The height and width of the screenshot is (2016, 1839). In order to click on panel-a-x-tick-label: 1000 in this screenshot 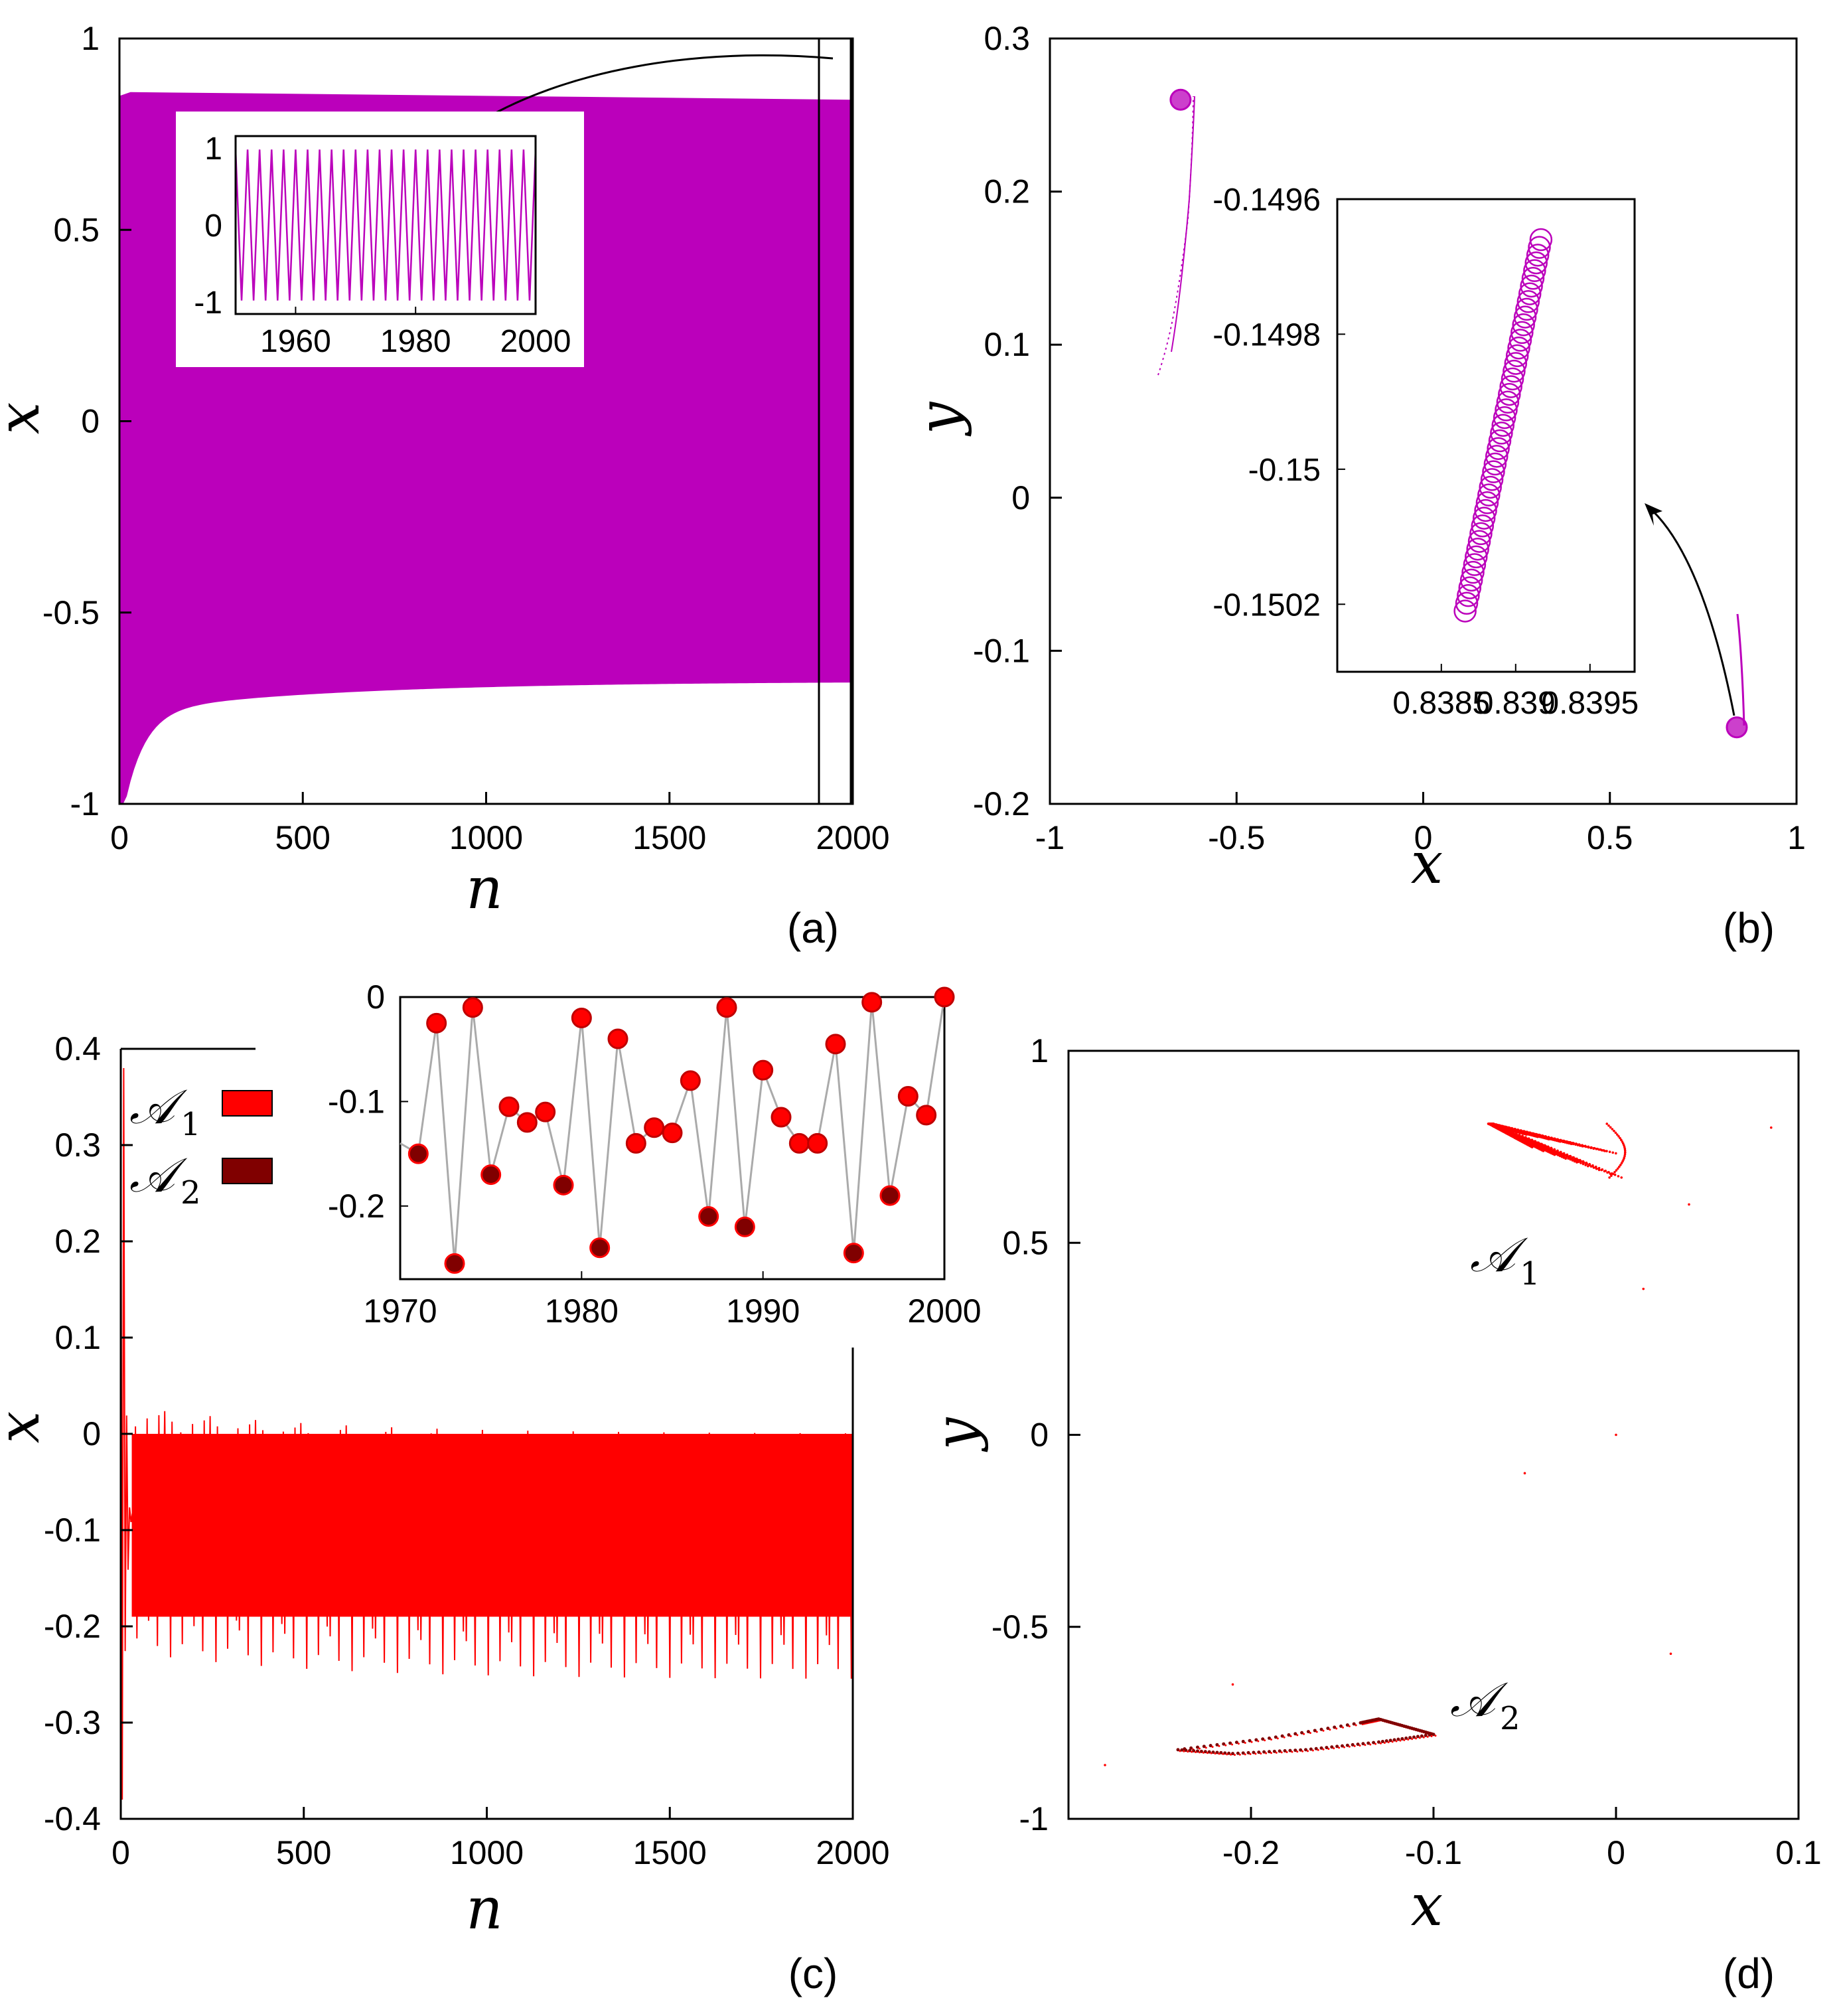, I will do `click(486, 838)`.